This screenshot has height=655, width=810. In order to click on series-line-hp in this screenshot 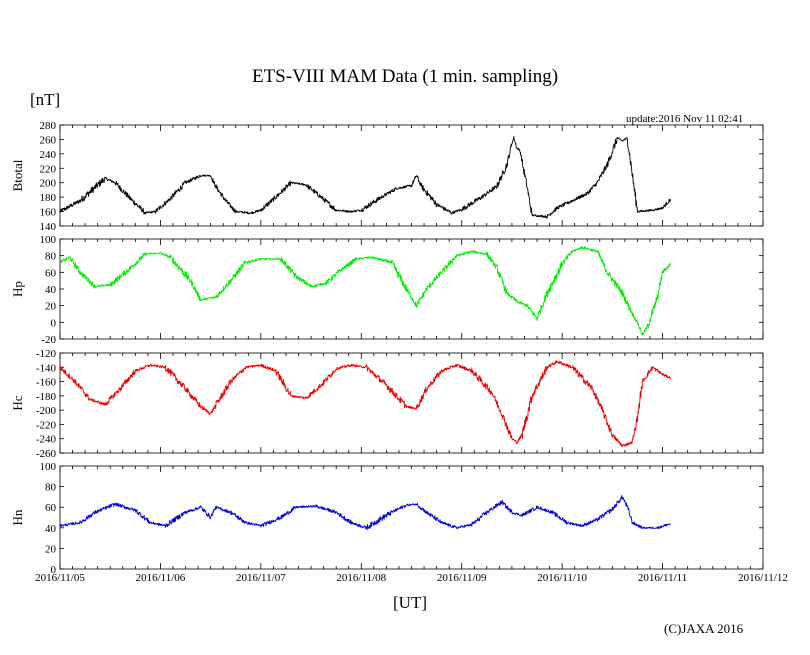, I will do `click(365, 291)`.